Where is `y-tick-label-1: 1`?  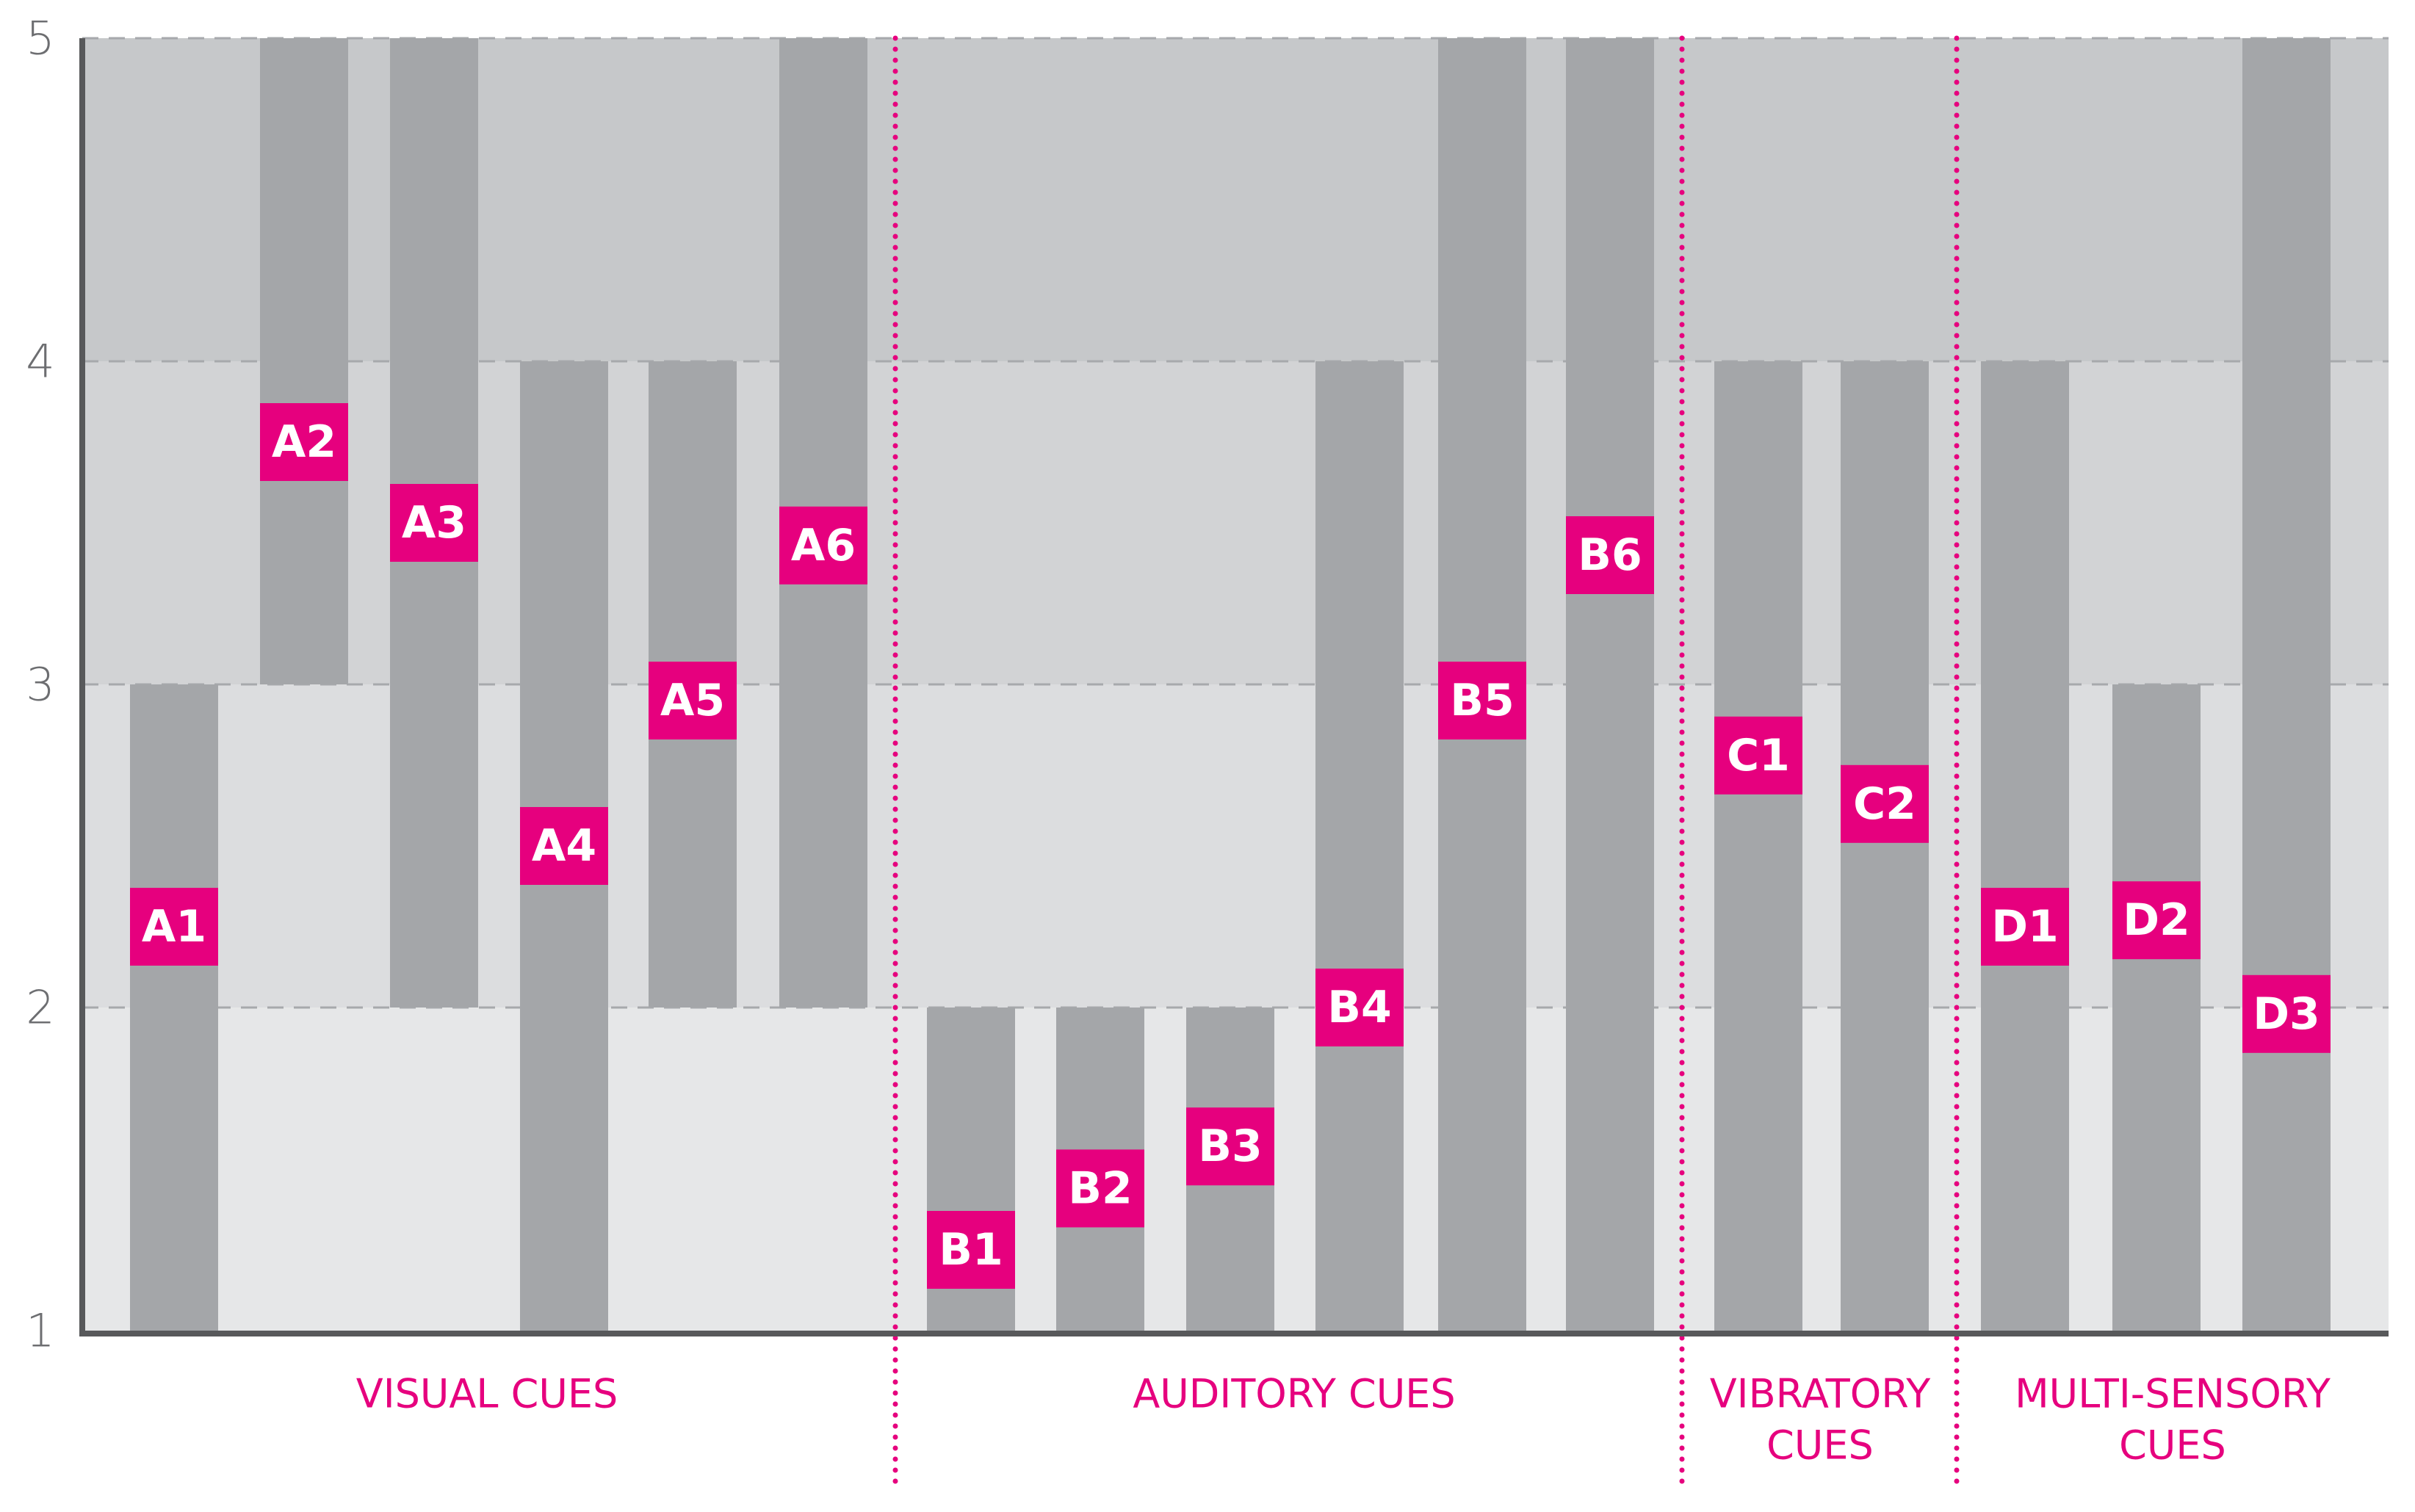
y-tick-label-1: 1 is located at coordinates (40, 1331).